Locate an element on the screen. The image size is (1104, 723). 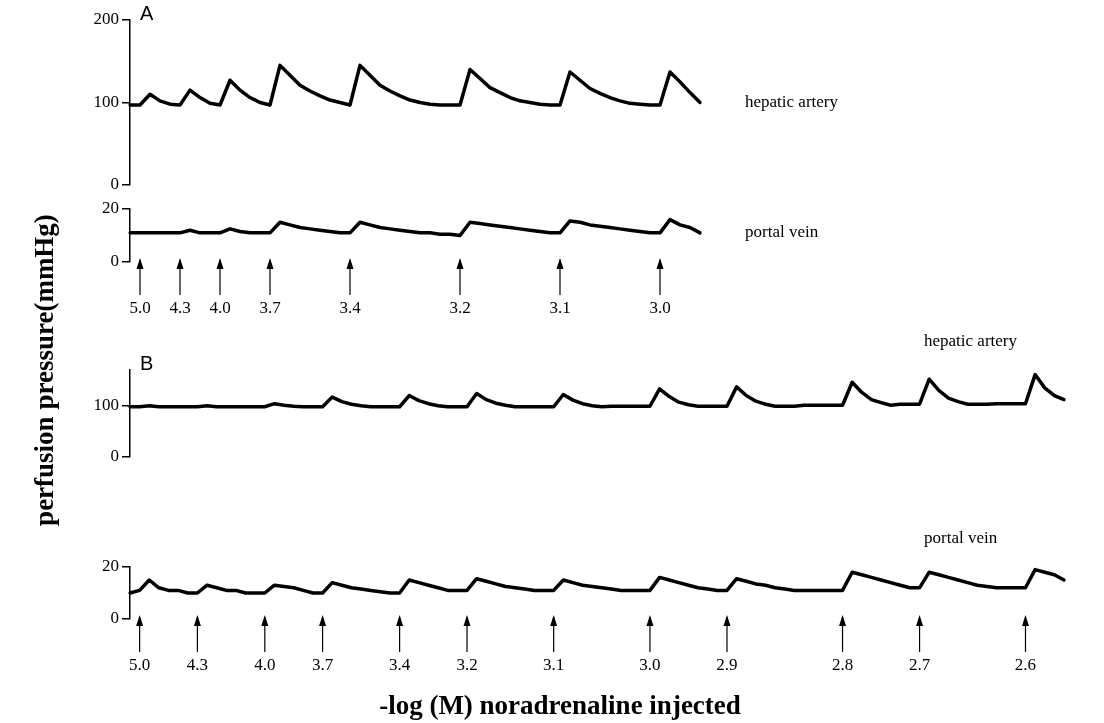
series-label: hepatic artery is located at coordinates (971, 341).